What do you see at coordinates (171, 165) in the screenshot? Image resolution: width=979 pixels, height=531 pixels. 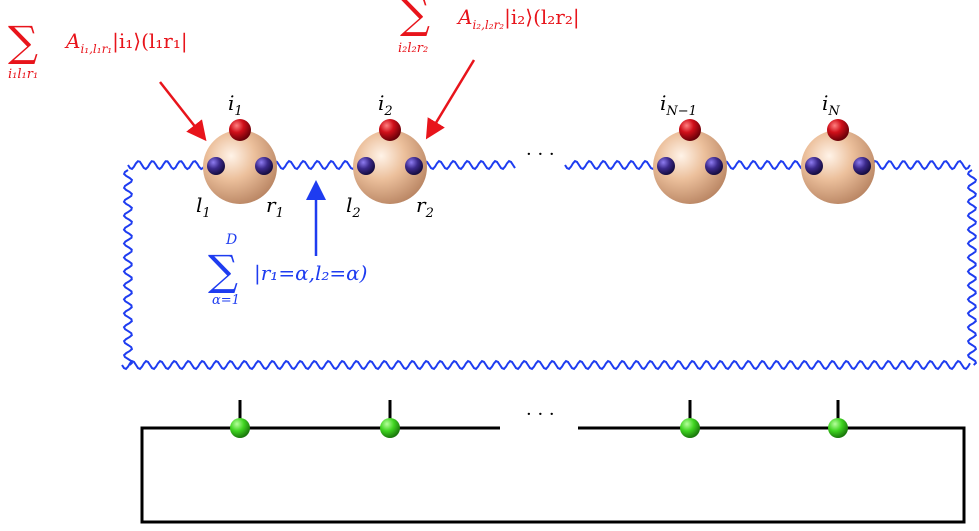 I see `bond-left-lead` at bounding box center [171, 165].